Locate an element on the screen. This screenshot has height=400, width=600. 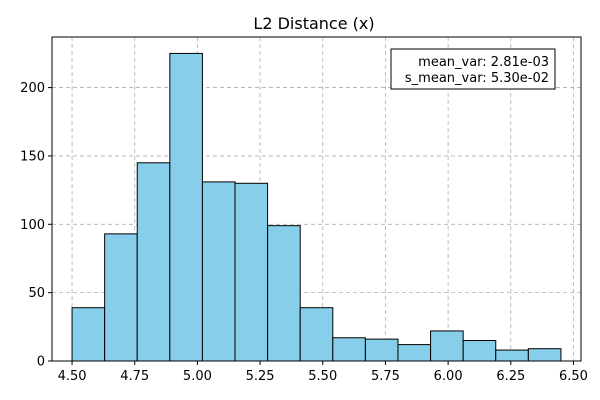
x-tick-label: 4.75 is located at coordinates (134, 376).